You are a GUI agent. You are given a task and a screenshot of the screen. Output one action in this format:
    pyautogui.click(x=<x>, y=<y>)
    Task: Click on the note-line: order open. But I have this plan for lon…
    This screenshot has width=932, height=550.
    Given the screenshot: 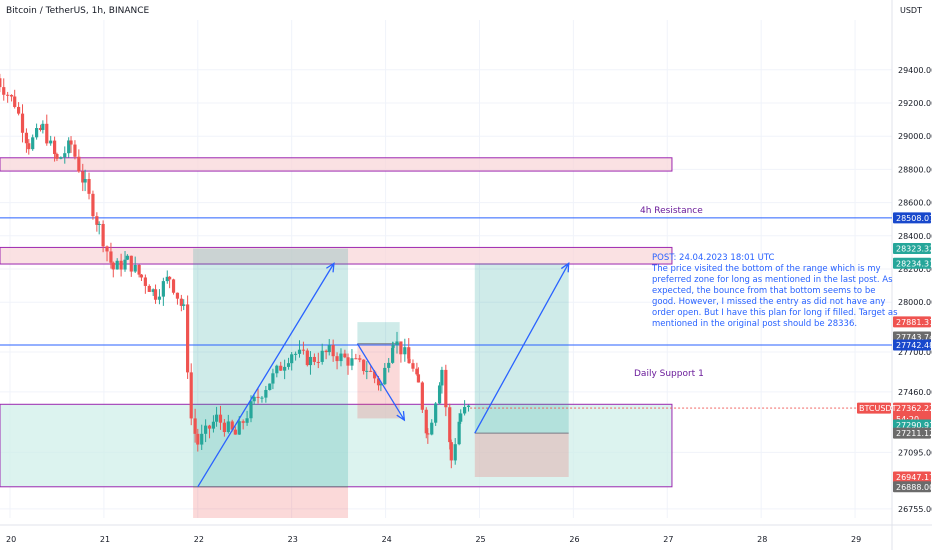 What is the action you would take?
    pyautogui.click(x=775, y=313)
    